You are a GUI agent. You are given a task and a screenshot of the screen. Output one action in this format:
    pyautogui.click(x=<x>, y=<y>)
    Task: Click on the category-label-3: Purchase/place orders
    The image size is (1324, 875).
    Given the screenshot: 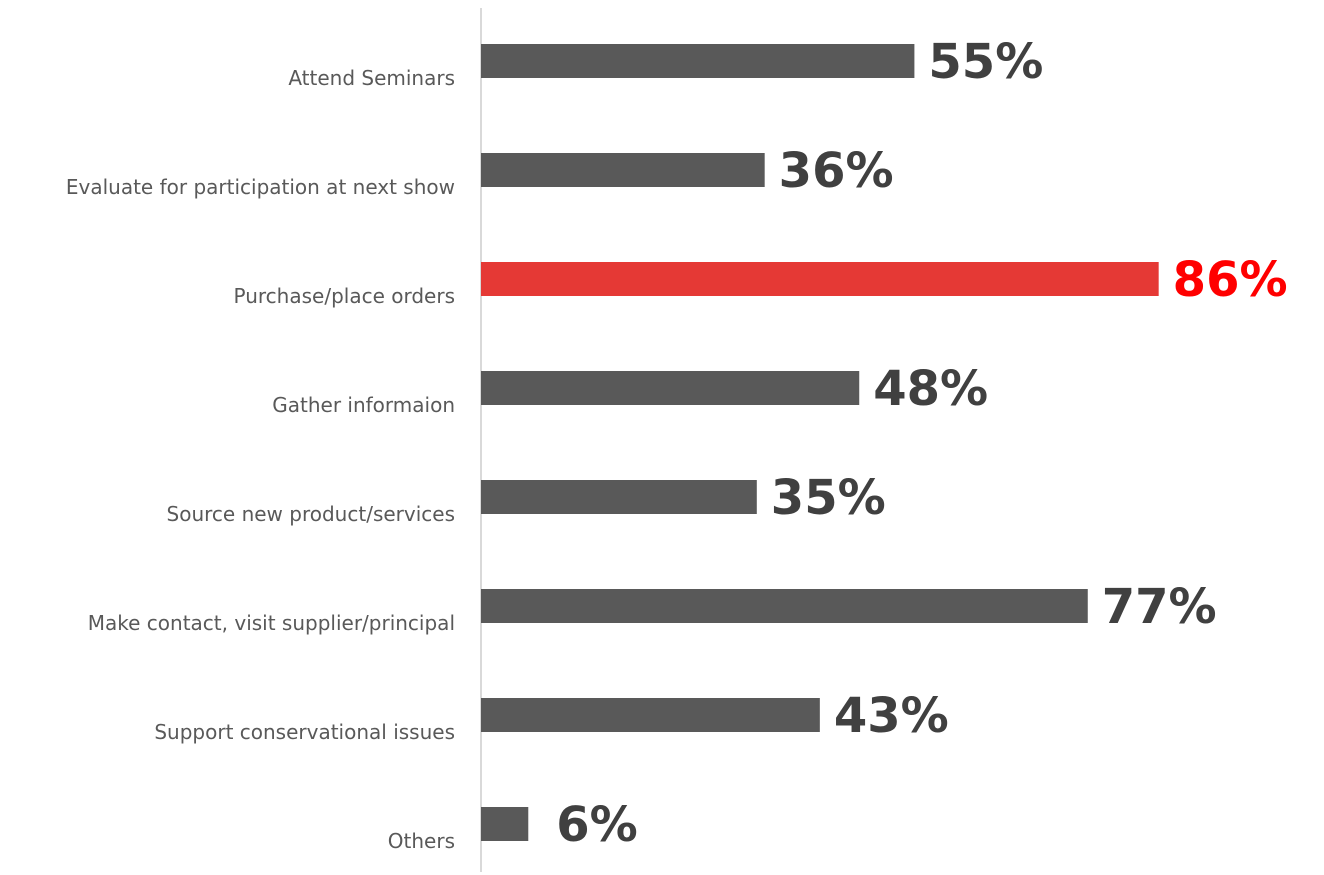 What is the action you would take?
    pyautogui.click(x=344, y=296)
    